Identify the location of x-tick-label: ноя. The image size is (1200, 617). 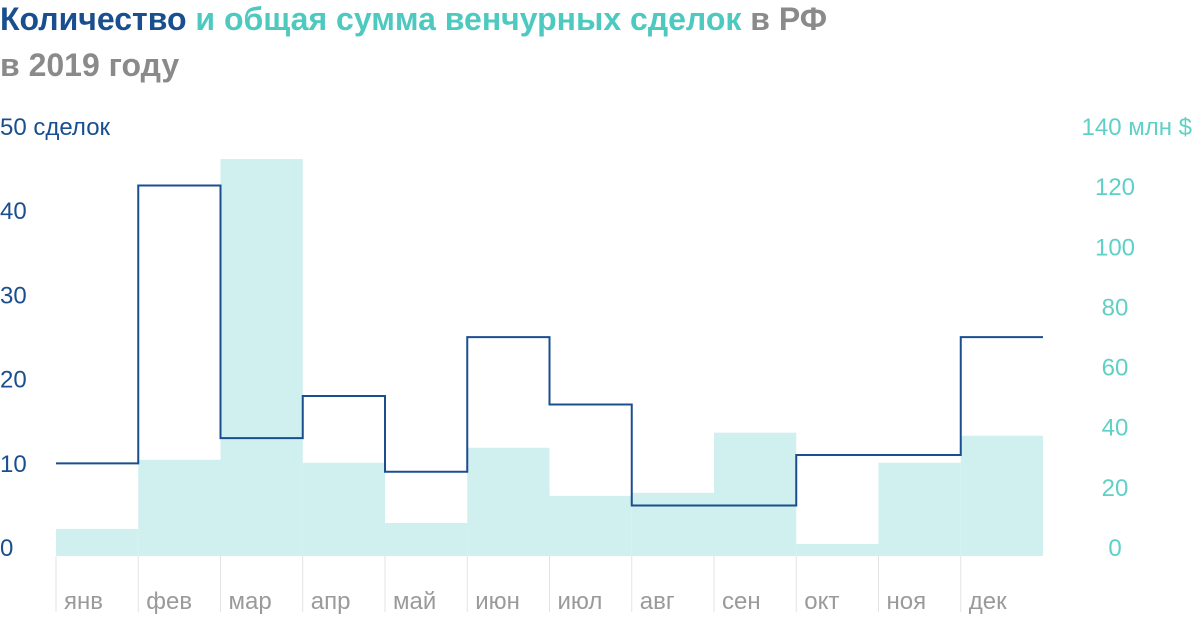
(907, 601).